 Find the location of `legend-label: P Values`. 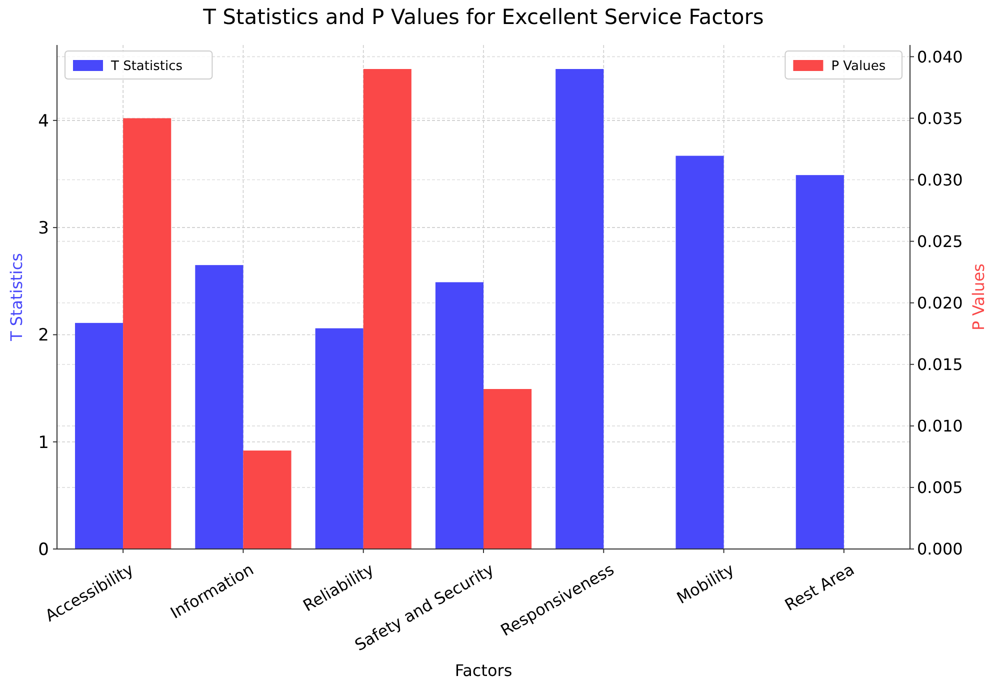

legend-label: P Values is located at coordinates (858, 66).